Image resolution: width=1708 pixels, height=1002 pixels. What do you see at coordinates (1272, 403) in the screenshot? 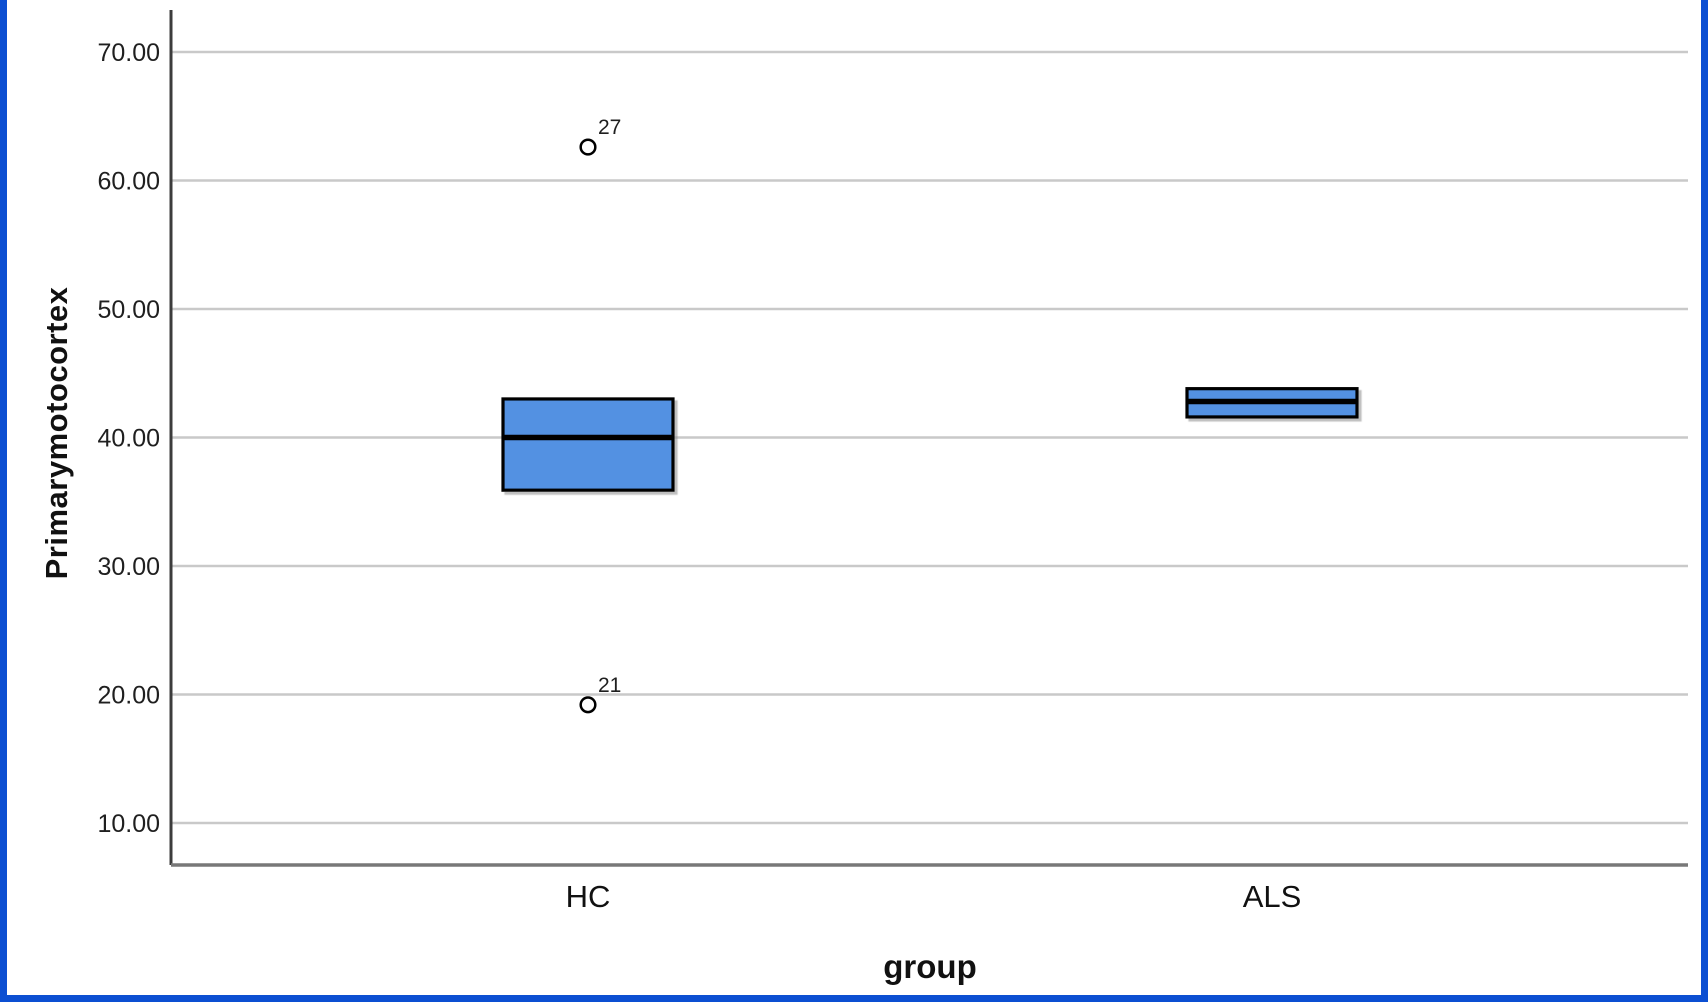
I see `boxplot-als` at bounding box center [1272, 403].